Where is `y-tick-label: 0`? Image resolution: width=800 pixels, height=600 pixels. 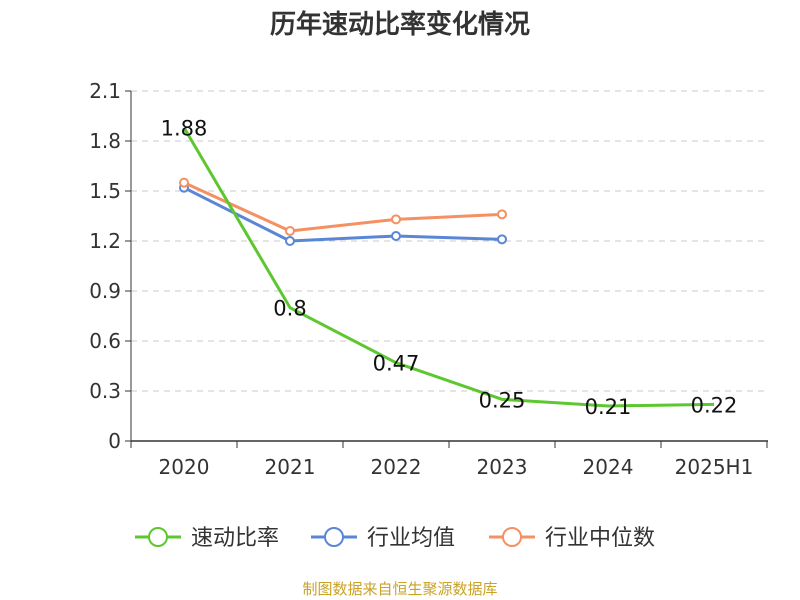 y-tick-label: 0 is located at coordinates (114, 441).